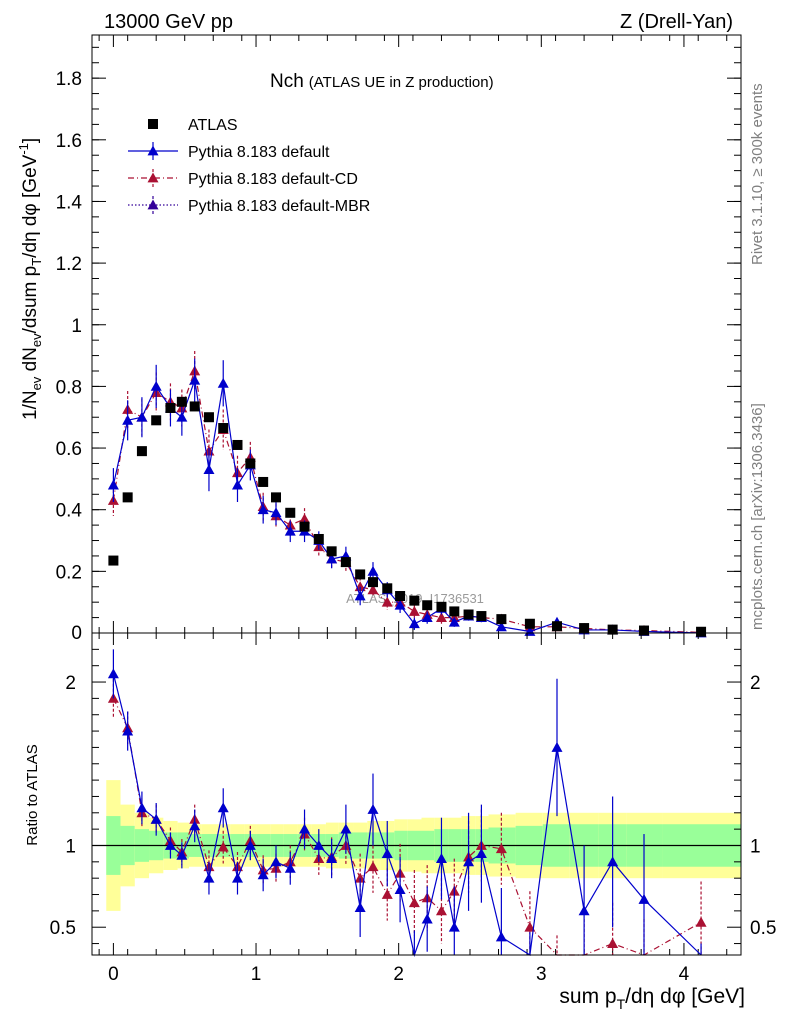 This screenshot has width=786, height=1024. What do you see at coordinates (69, 449) in the screenshot?
I see `main-y-tick-label: 0.6` at bounding box center [69, 449].